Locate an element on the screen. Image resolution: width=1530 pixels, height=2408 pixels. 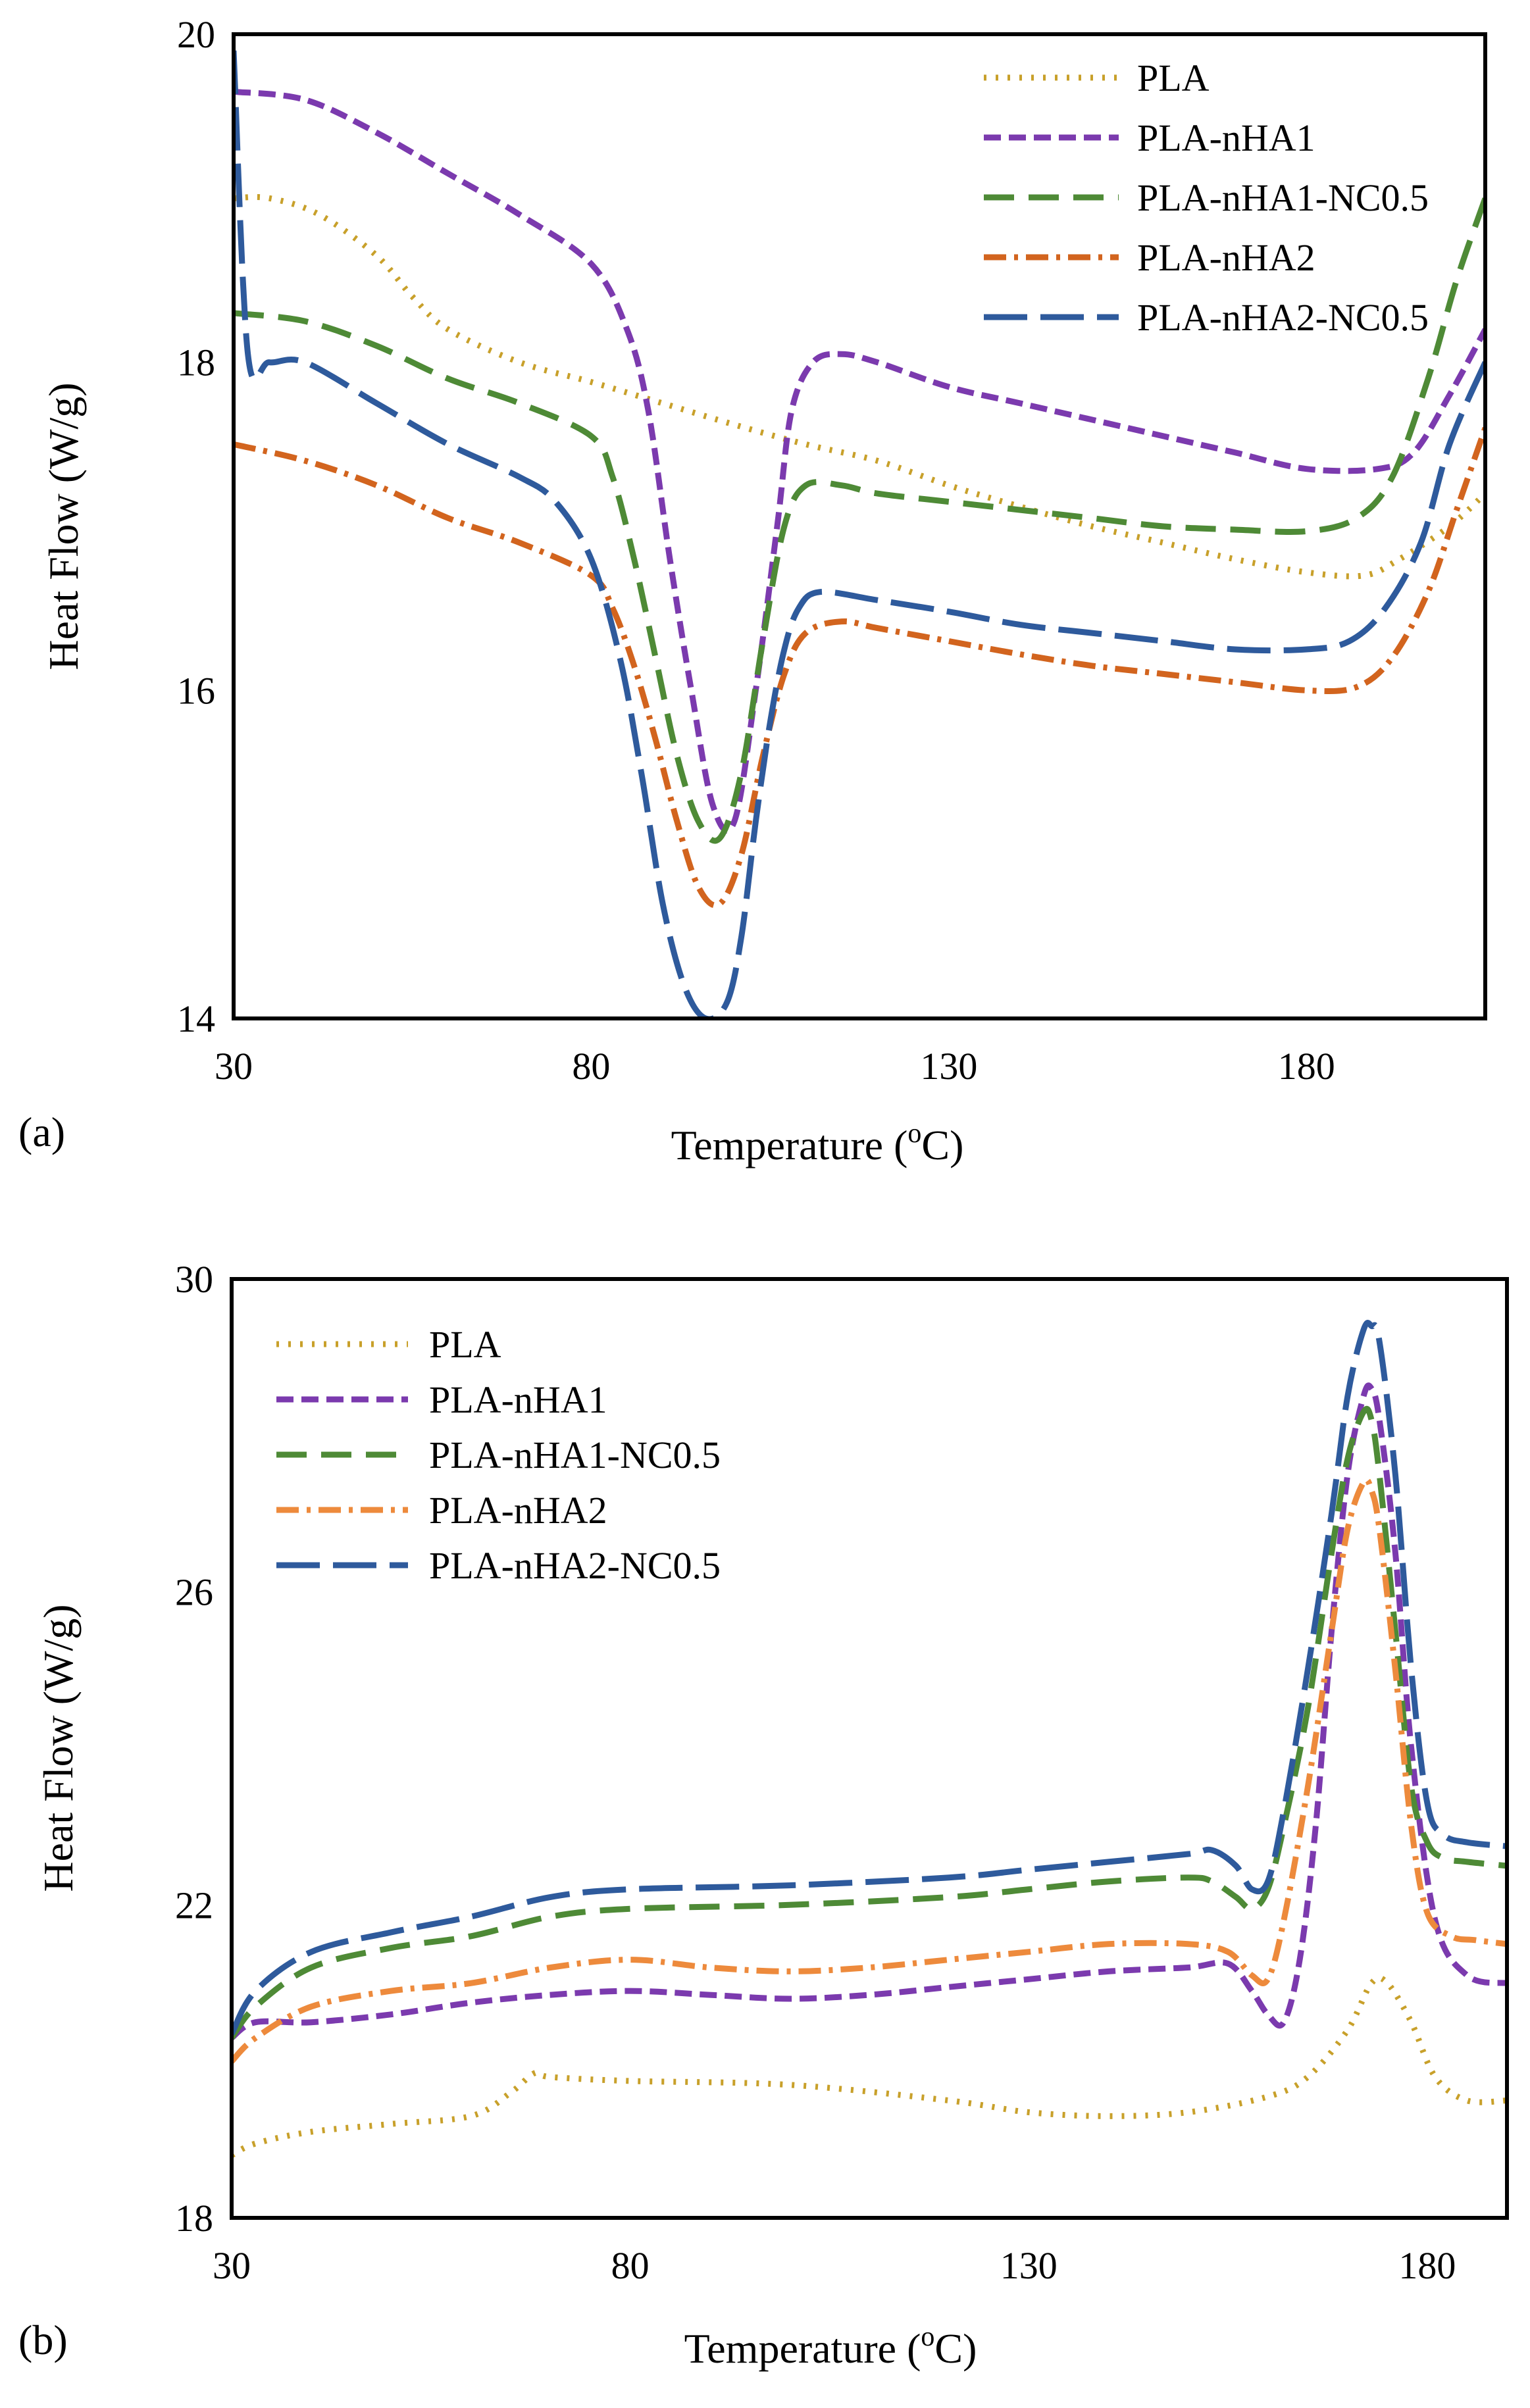
y-tick-label: 14 is located at coordinates (196, 1018).